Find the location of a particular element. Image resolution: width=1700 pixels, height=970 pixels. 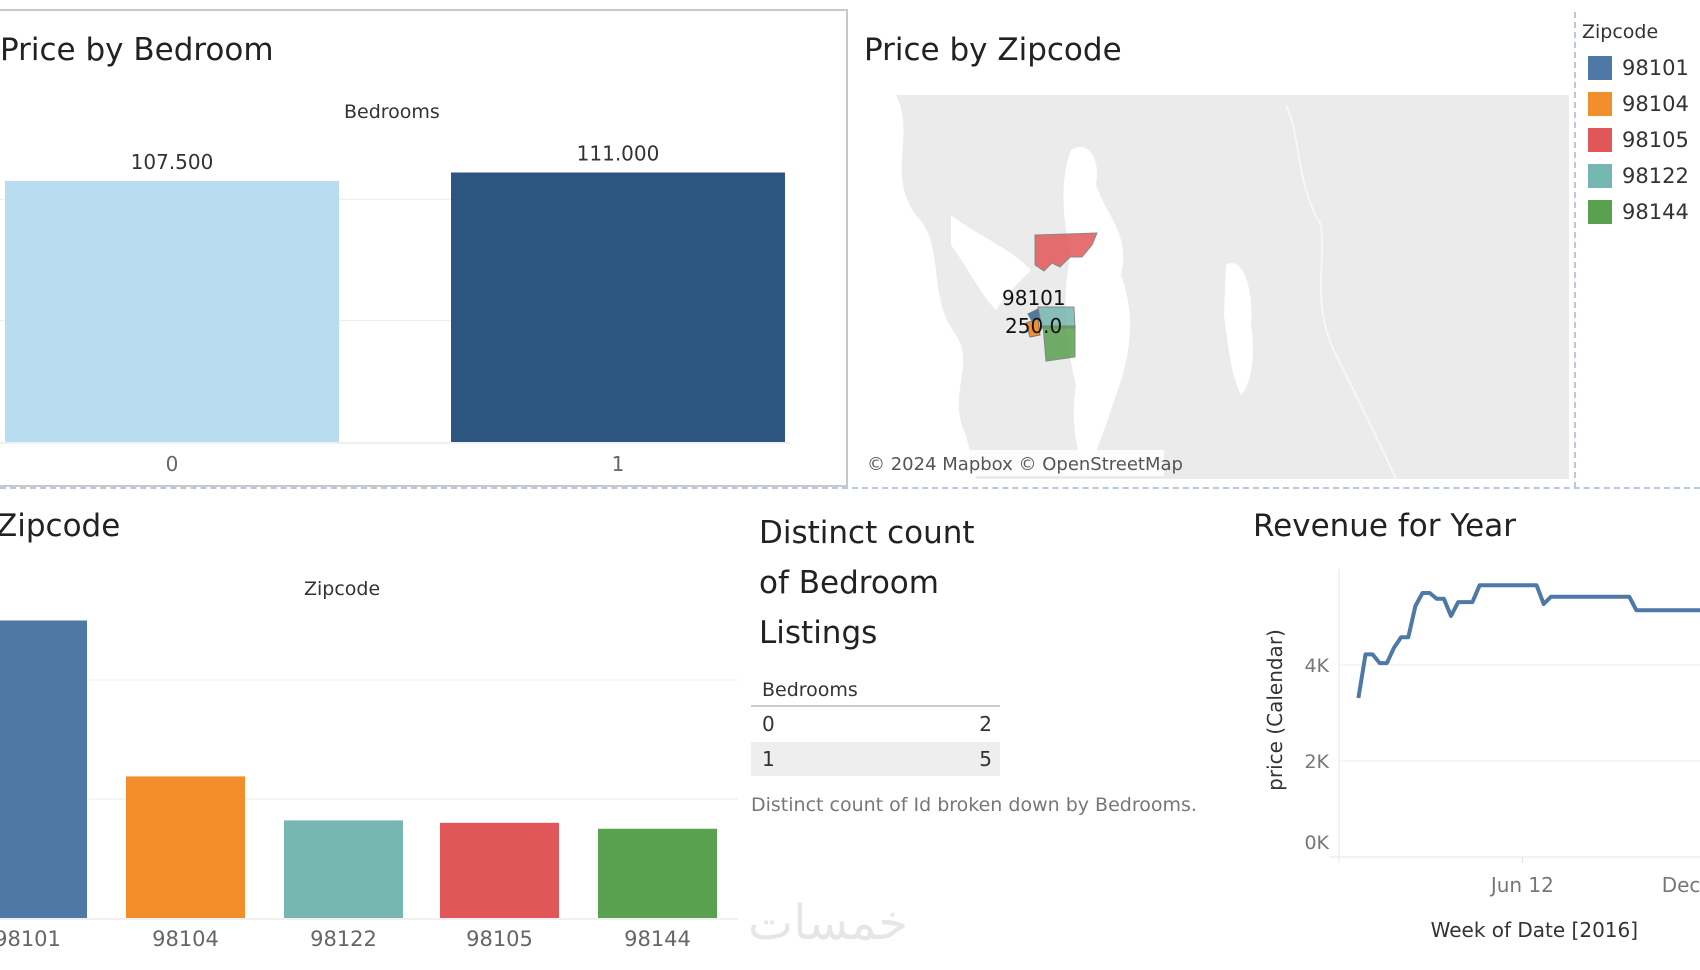

legend-title: Zipcode is located at coordinates (1620, 32).